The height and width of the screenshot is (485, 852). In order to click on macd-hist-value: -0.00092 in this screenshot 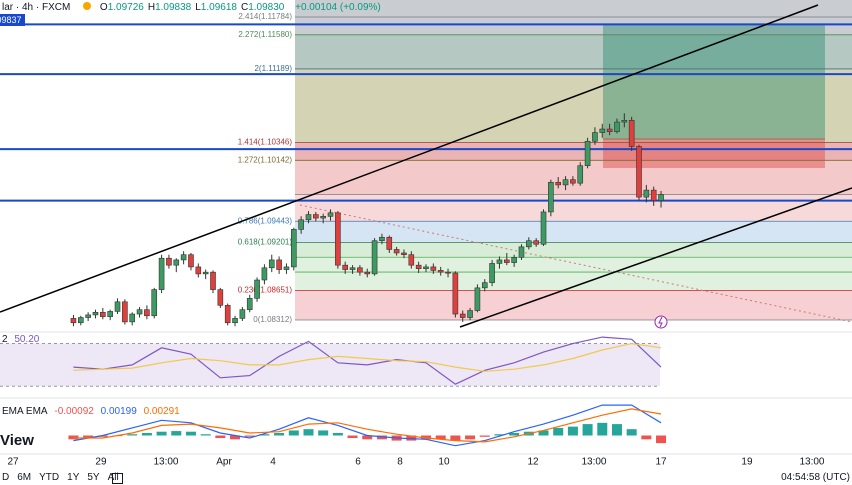, I will do `click(74, 411)`.